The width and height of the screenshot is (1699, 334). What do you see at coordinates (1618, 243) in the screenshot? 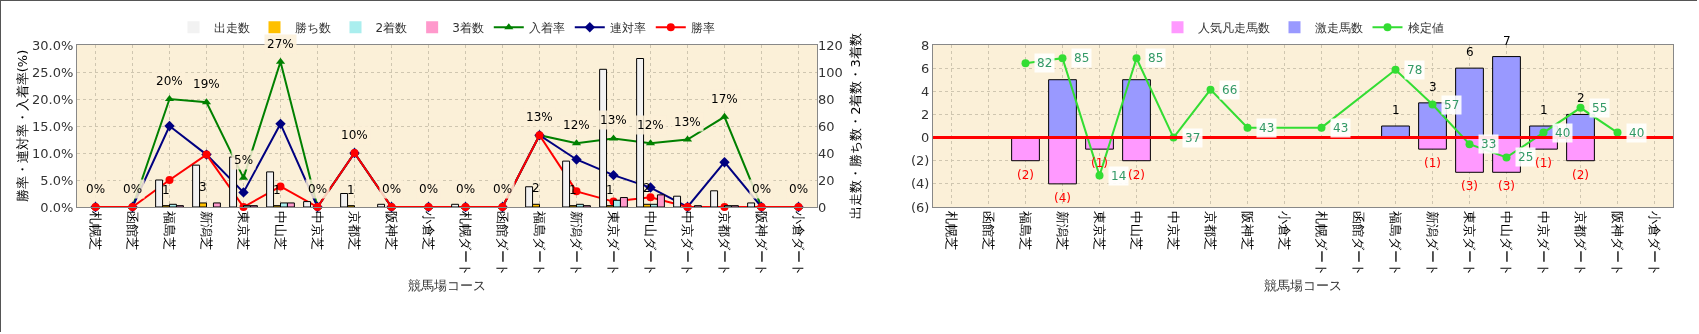
I see `x-tick-label: 阪神ダート` at bounding box center [1618, 243].